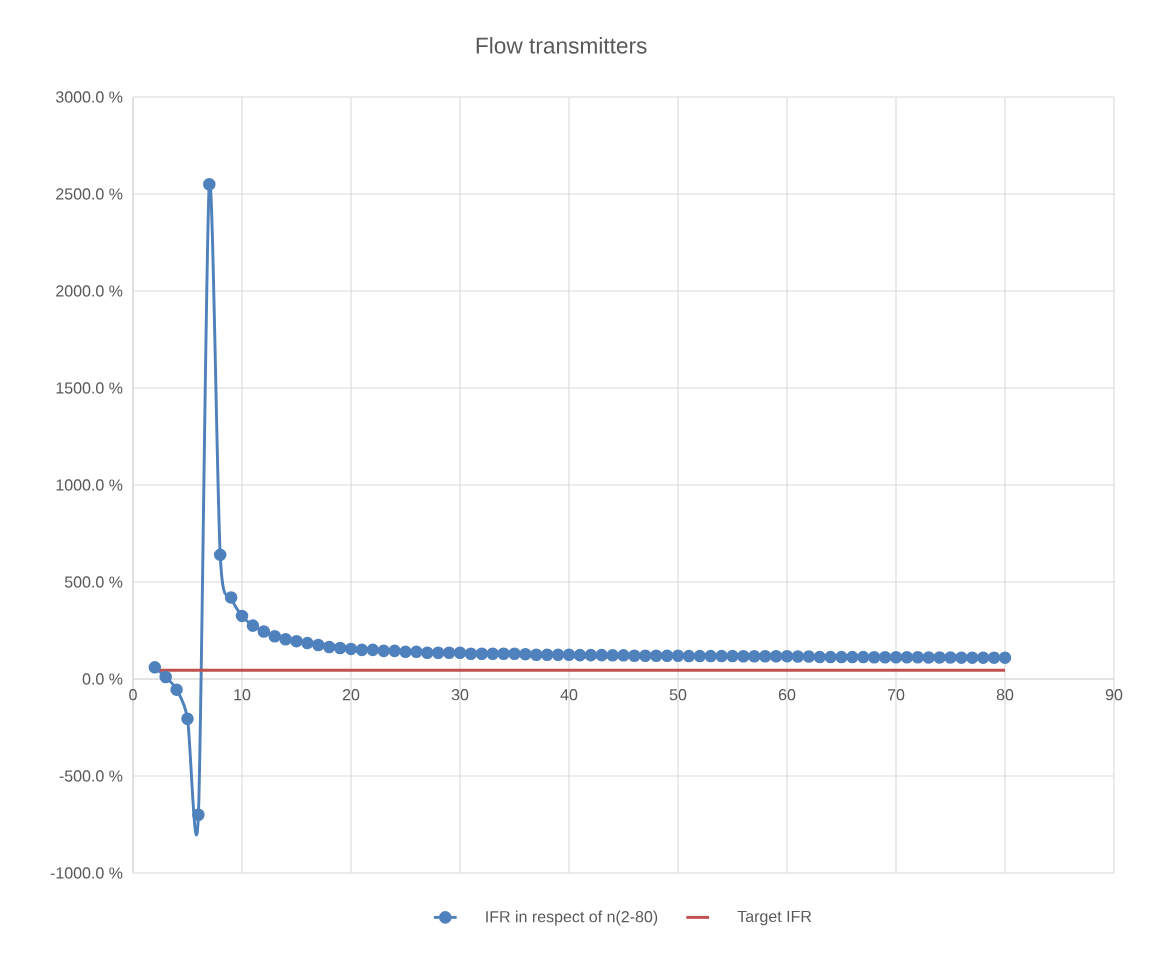 This screenshot has width=1149, height=956. Describe the element at coordinates (89, 388) in the screenshot. I see `y-tick-label: 1500.0 %` at that location.